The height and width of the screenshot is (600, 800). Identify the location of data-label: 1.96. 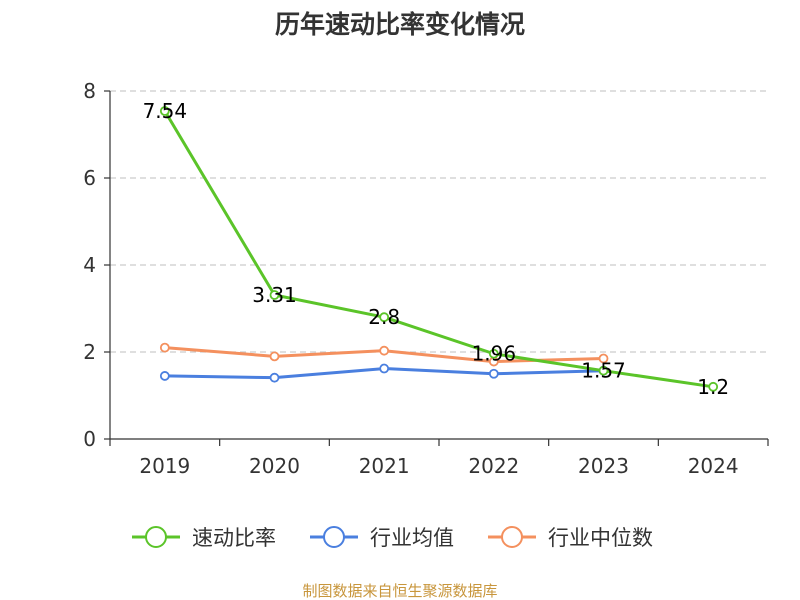
(494, 354).